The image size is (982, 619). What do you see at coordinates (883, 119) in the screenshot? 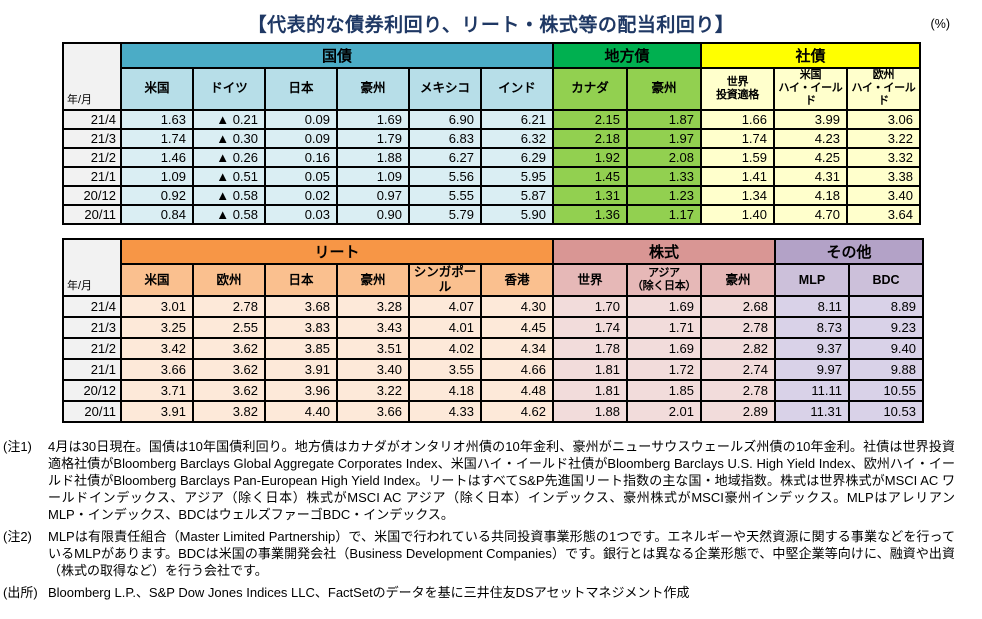
I see `bond-value-cell-corp-2: 3.06` at bounding box center [883, 119].